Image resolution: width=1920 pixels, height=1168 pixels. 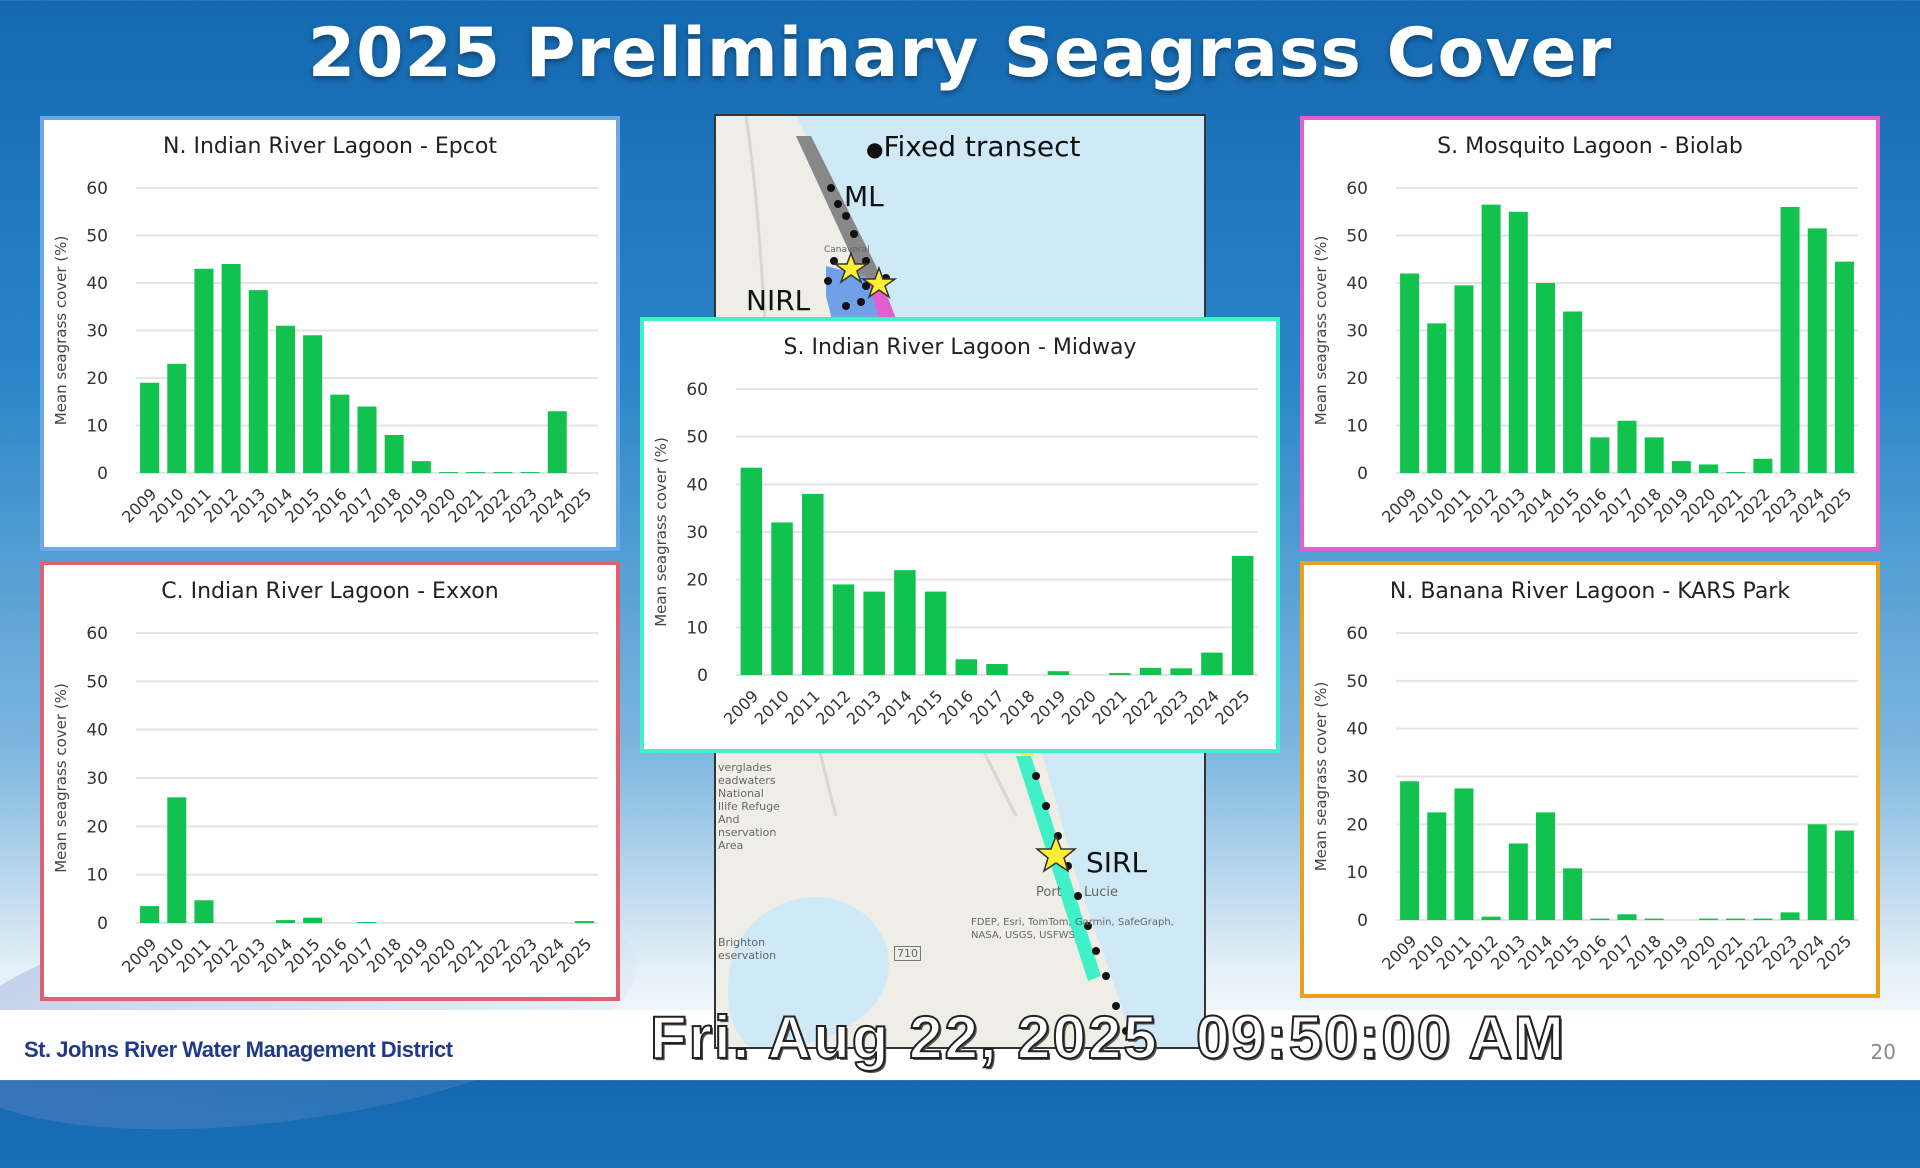 I want to click on x-tick-label: 2018, so click(x=1017, y=707).